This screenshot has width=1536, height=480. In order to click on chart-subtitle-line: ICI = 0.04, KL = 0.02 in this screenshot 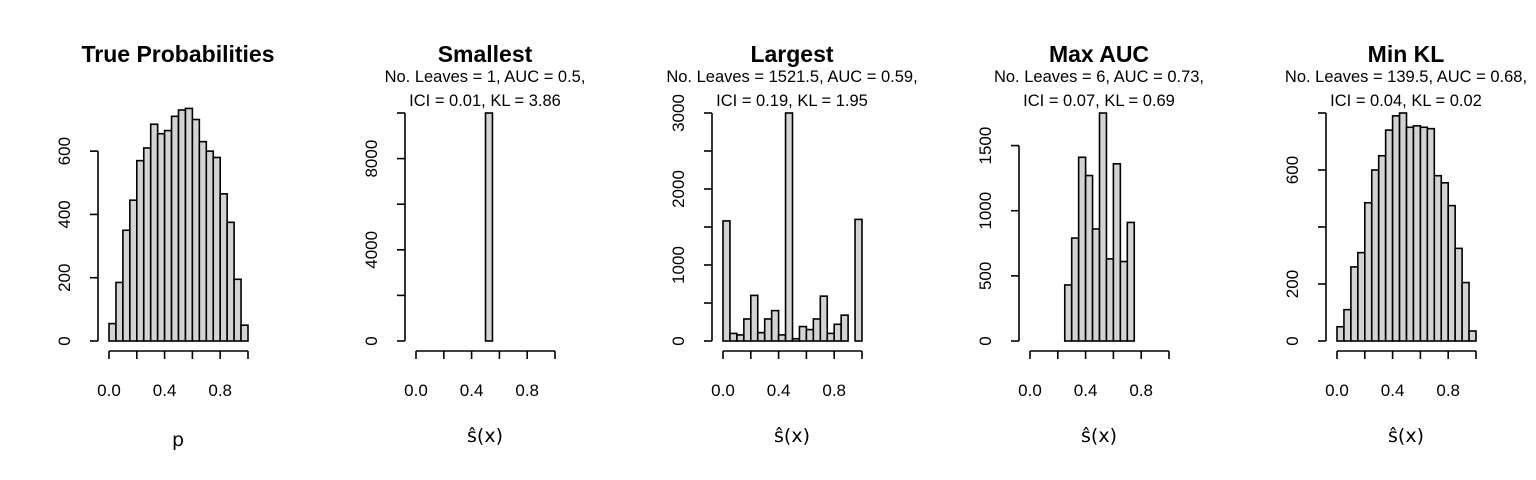, I will do `click(1406, 101)`.